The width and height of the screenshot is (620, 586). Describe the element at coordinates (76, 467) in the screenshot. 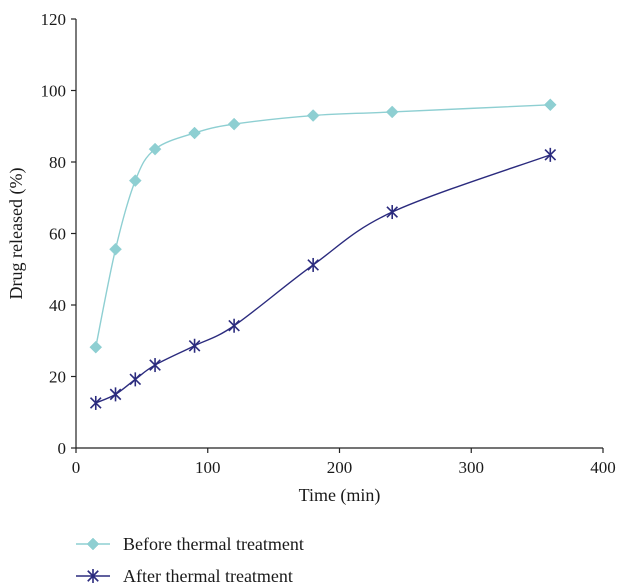

I see `x-tick-label: 0` at that location.